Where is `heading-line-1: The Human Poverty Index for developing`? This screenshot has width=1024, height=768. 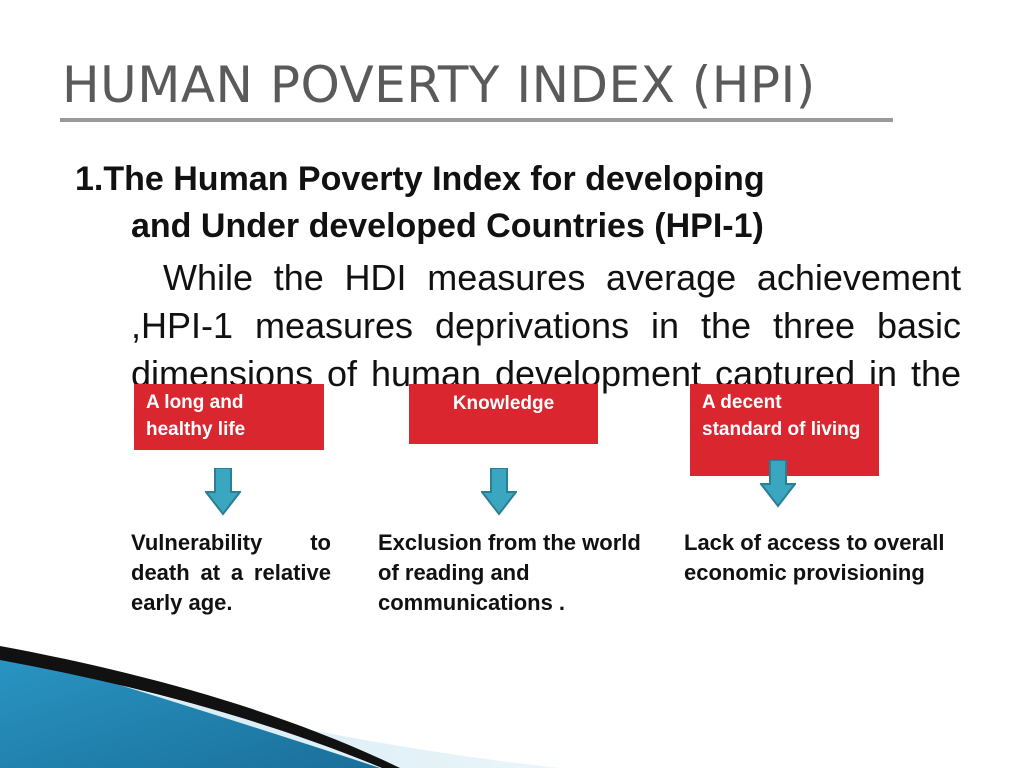
heading-line-1: The Human Poverty Index for developing is located at coordinates (434, 179).